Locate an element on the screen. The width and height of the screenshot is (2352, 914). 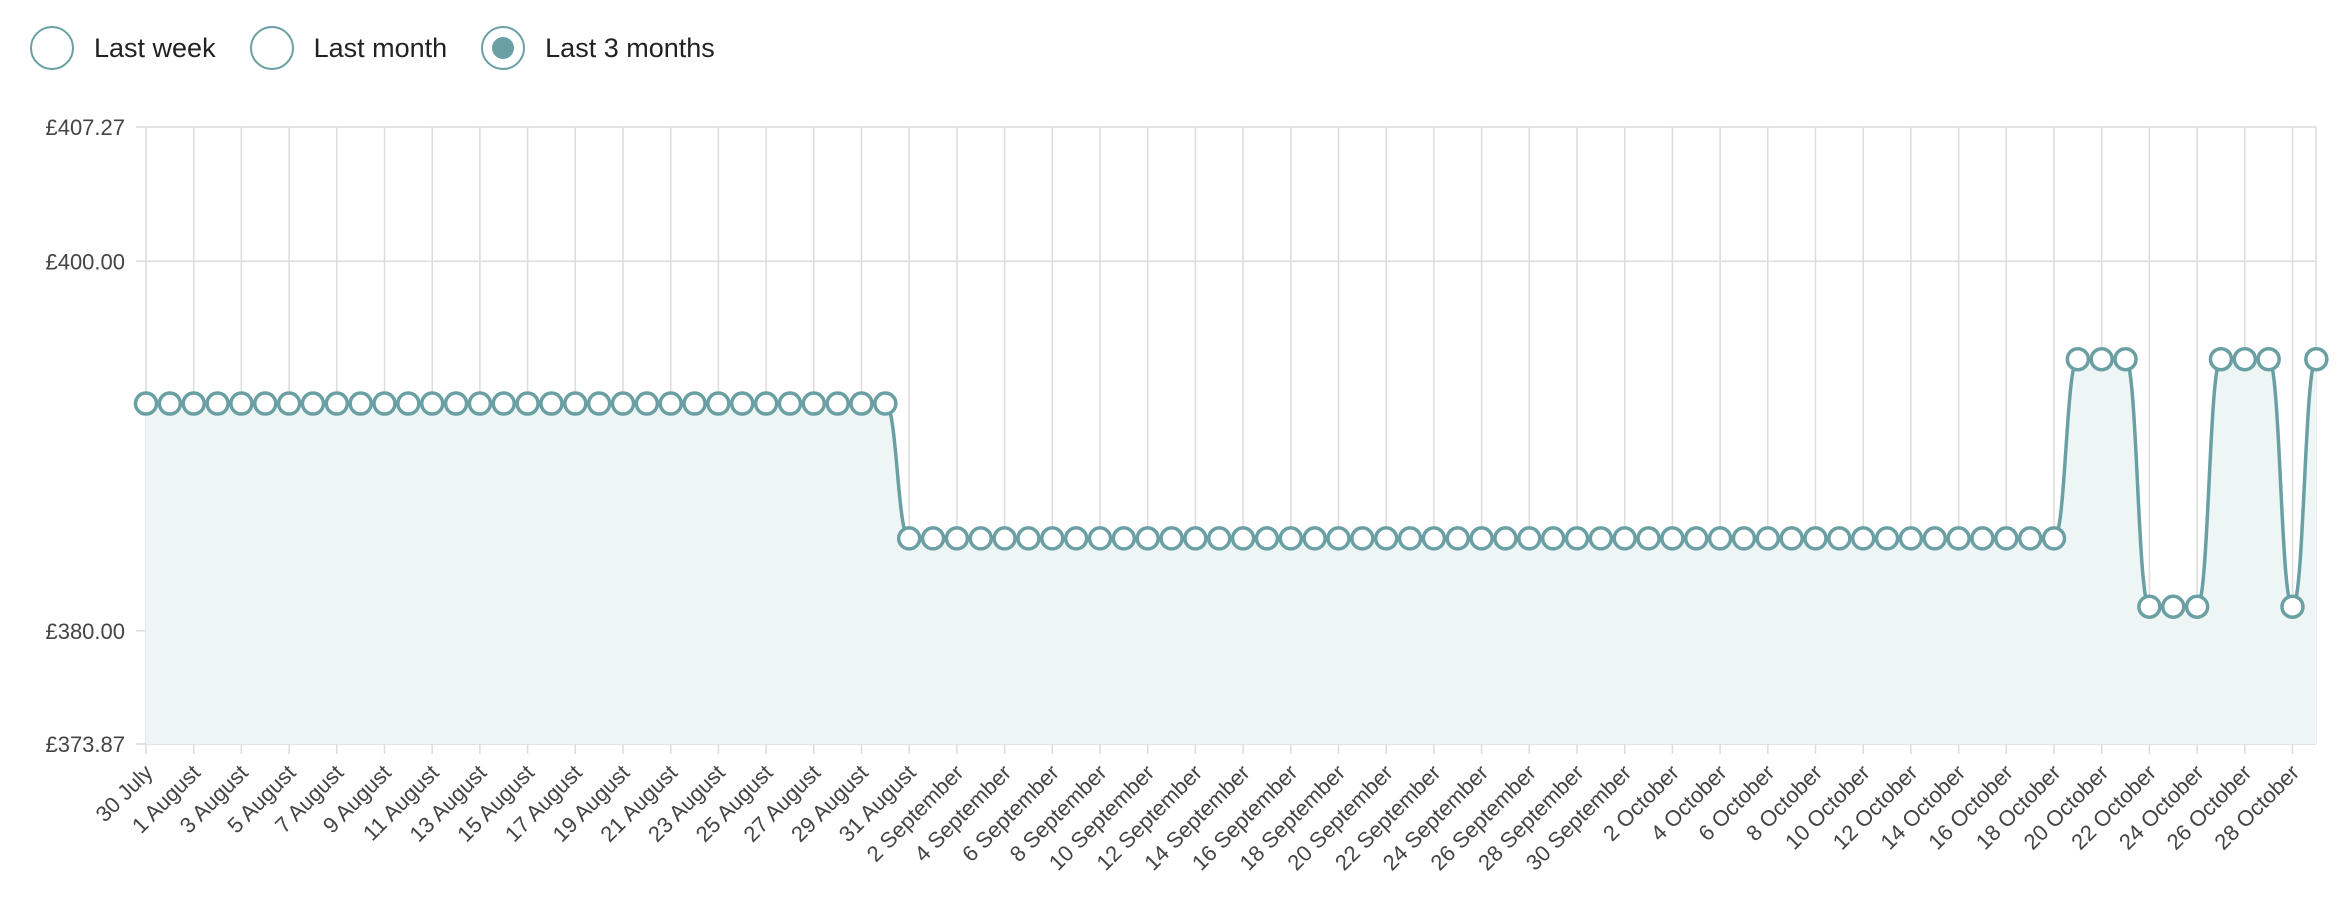
range-selector: Last week Last month Last 3 months is located at coordinates (389, 48).